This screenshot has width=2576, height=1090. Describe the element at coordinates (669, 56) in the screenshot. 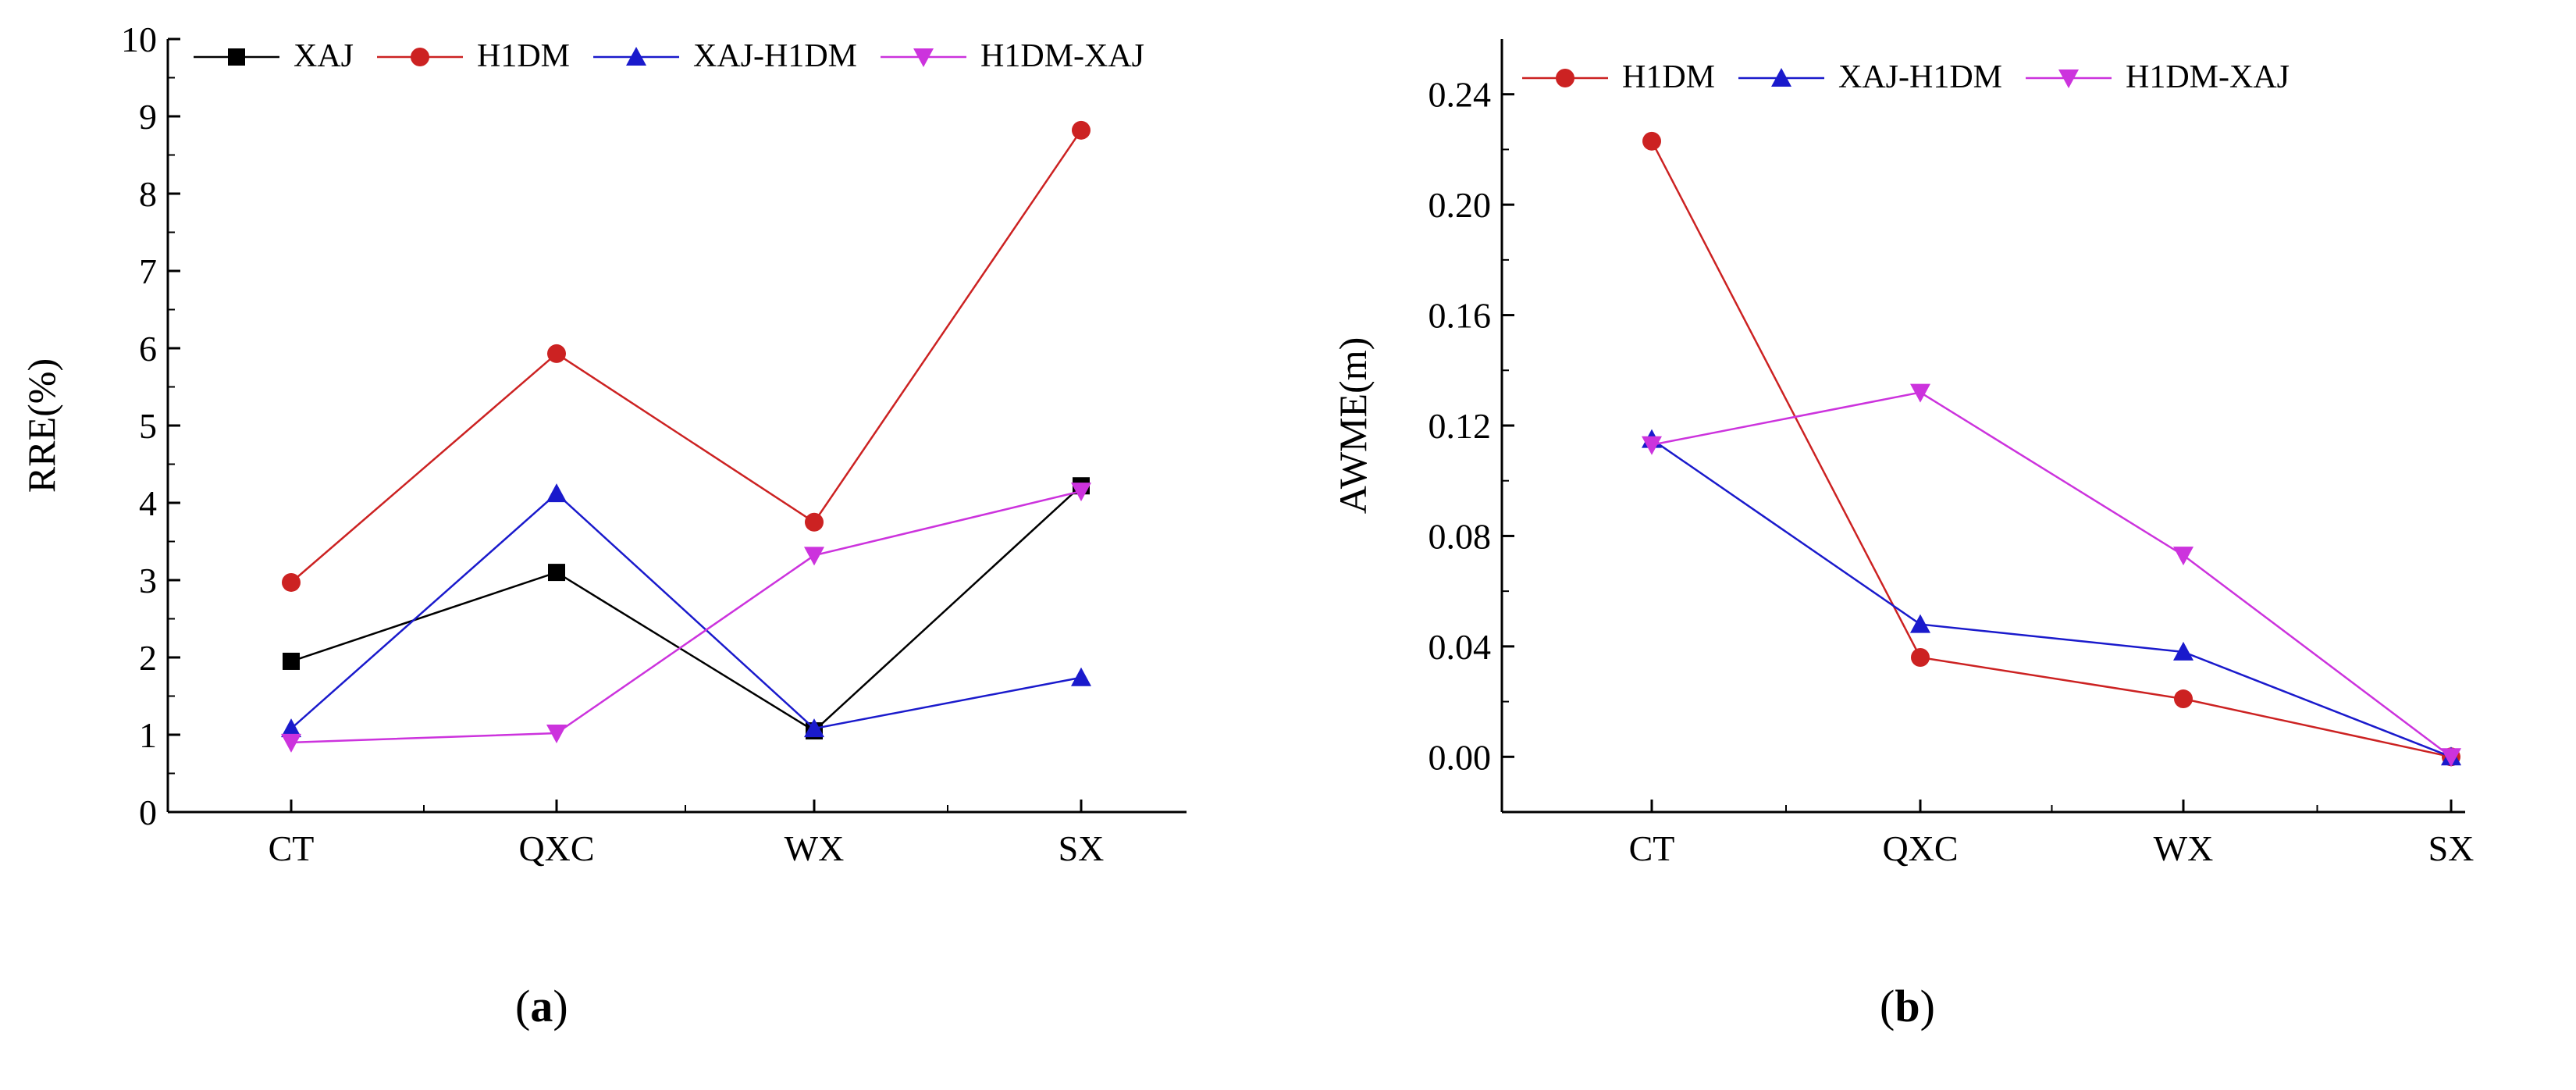

I see `legend-a: XAJ H1DM XAJ-H1DM H1DM-XAJ` at that location.